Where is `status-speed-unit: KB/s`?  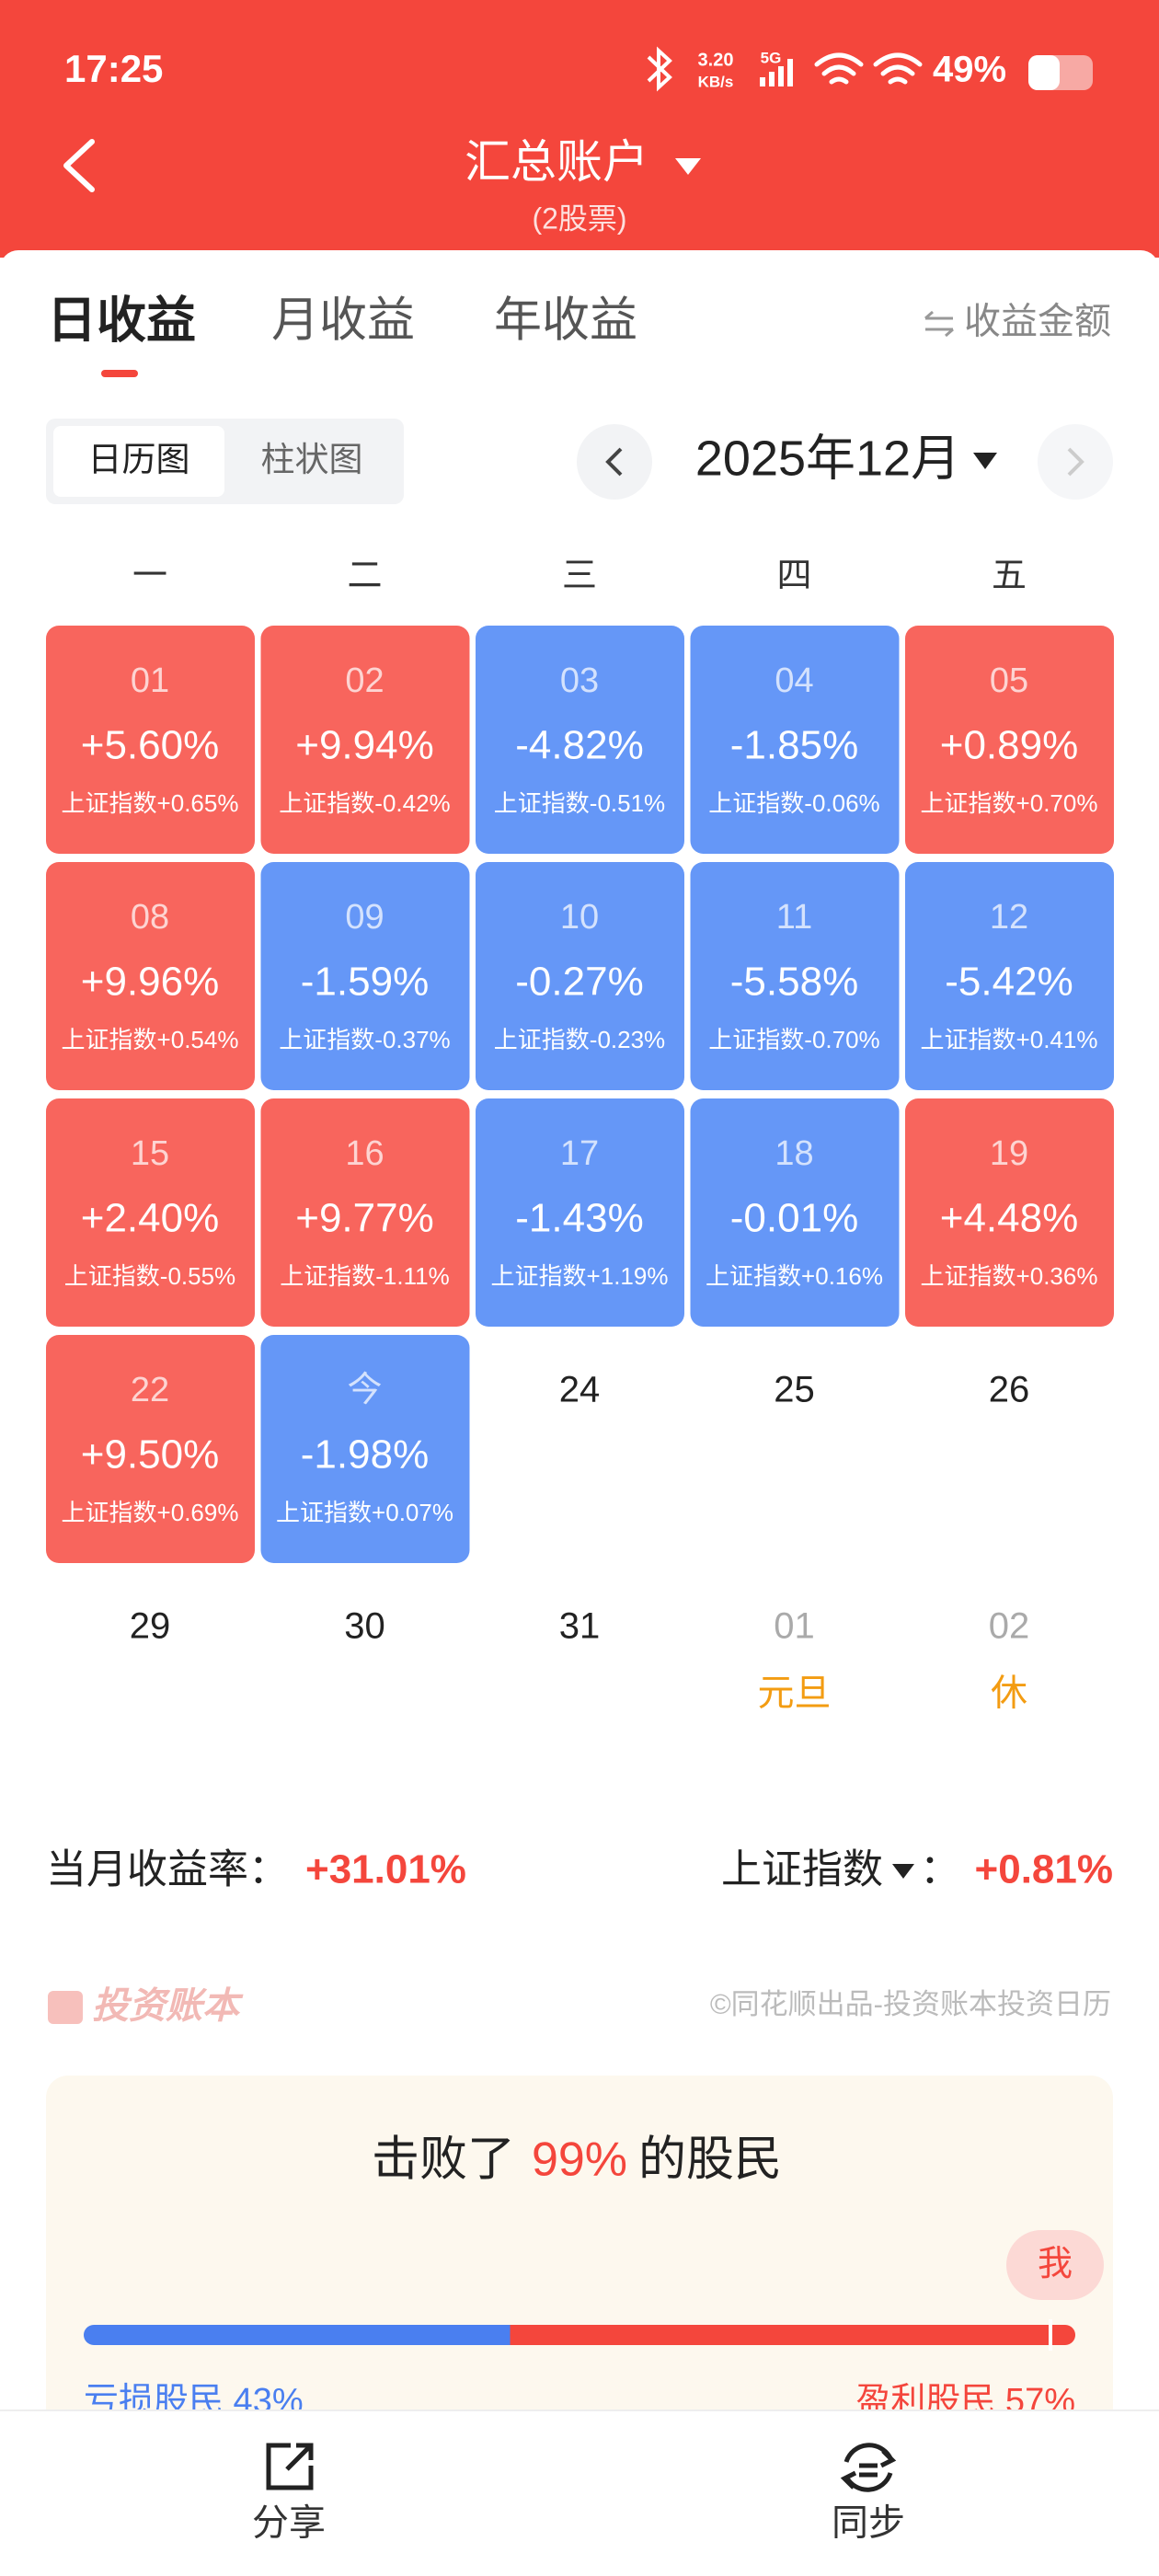 status-speed-unit: KB/s is located at coordinates (716, 81).